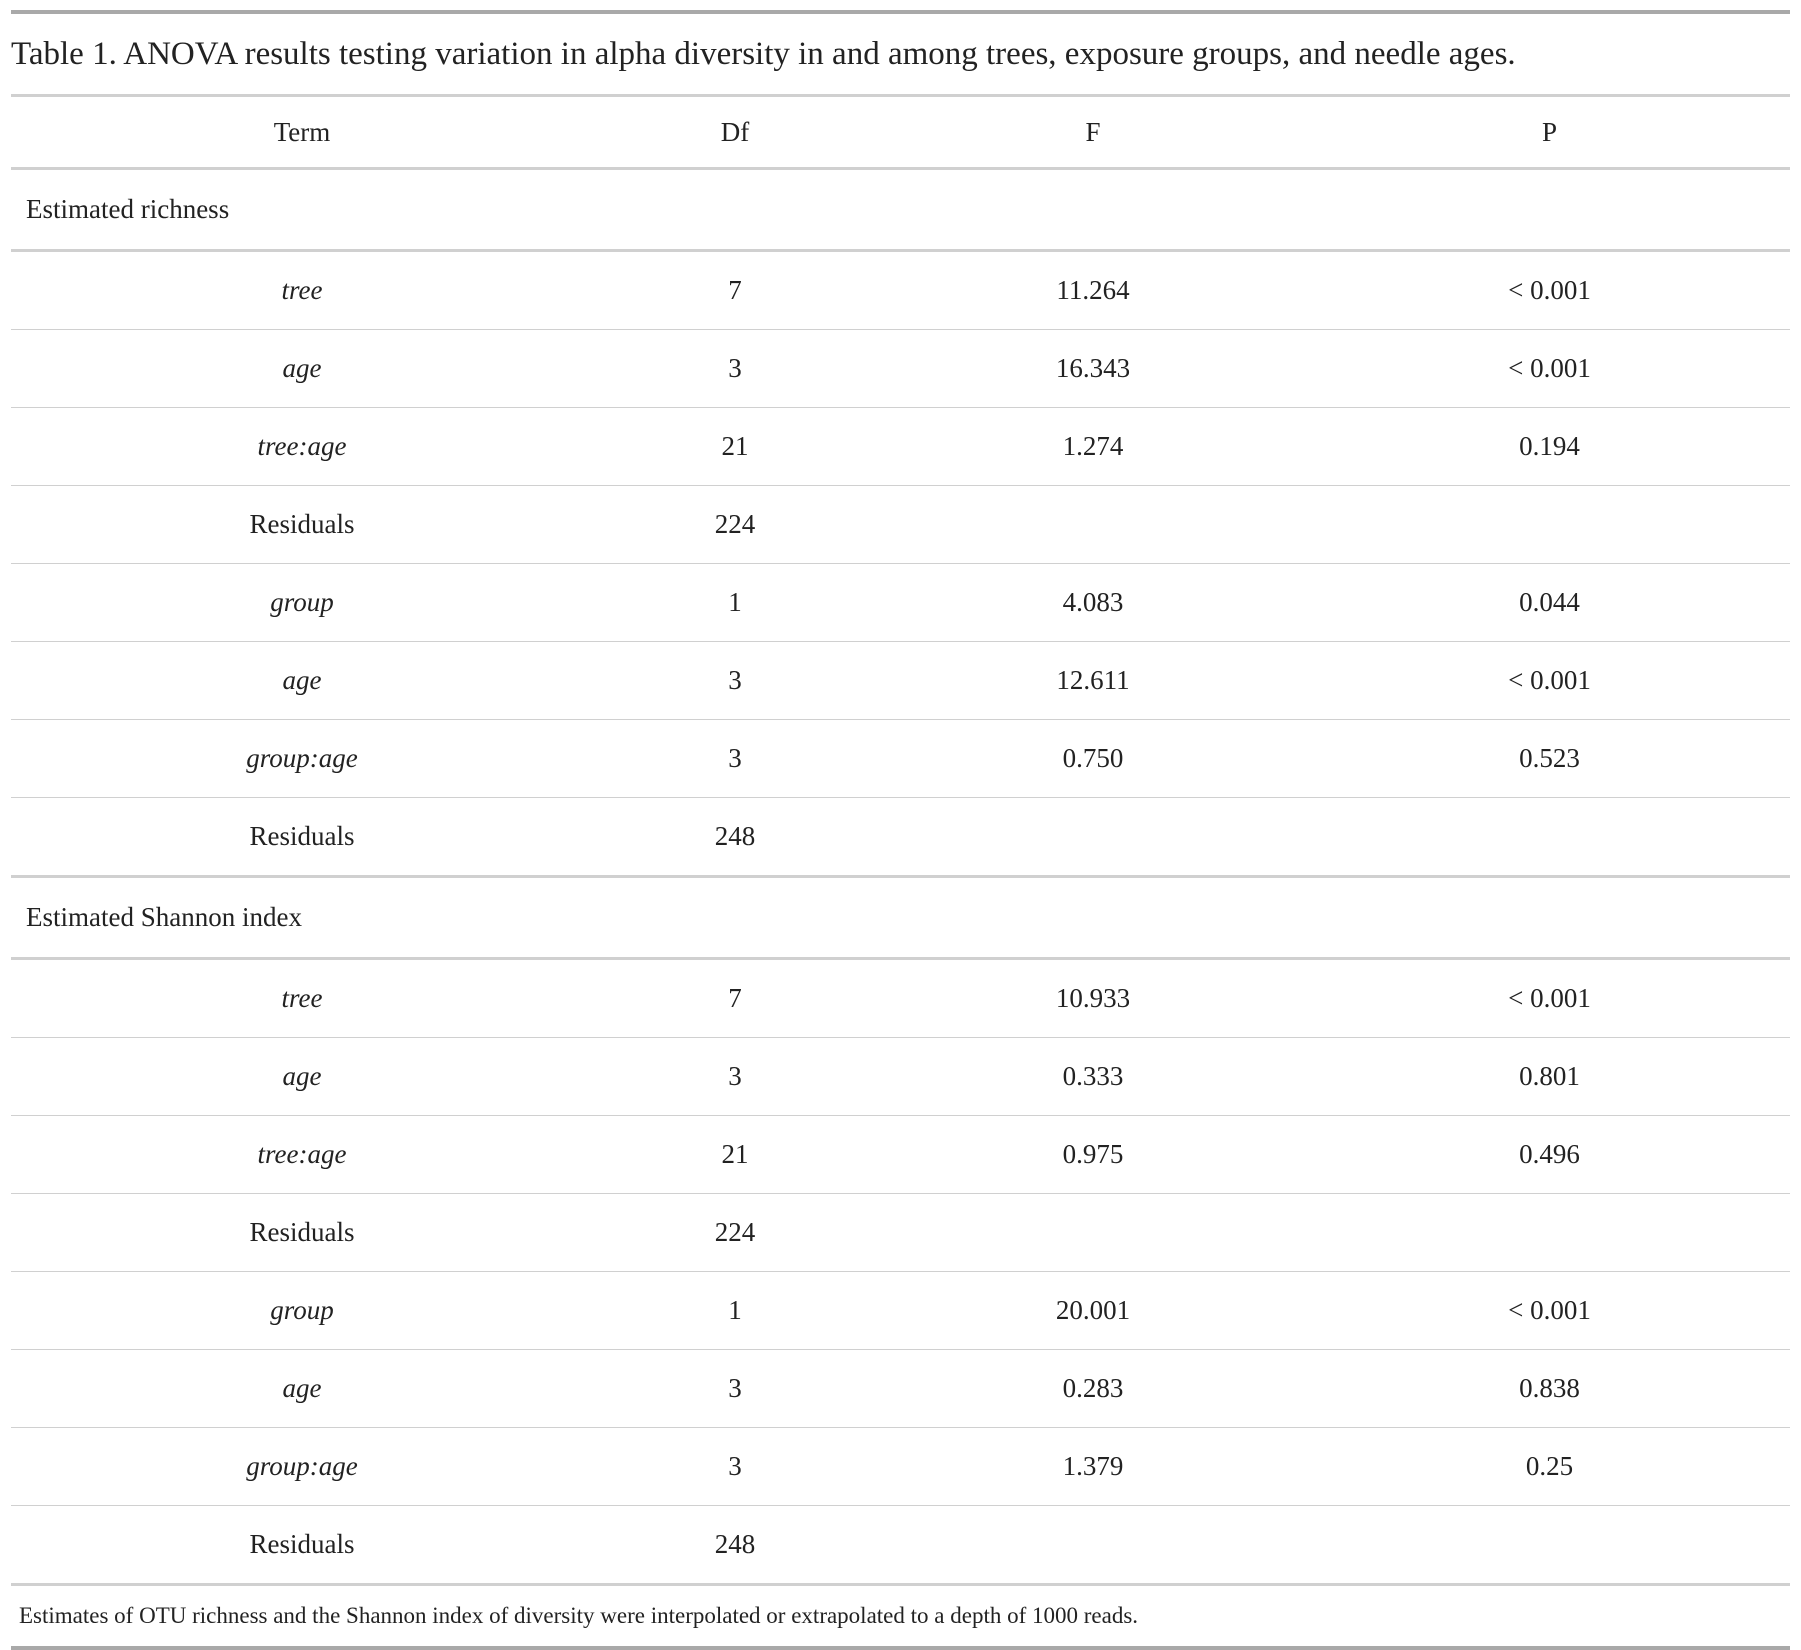 The width and height of the screenshot is (1801, 1650). Describe the element at coordinates (1093, 998) in the screenshot. I see `value-cell: 10.933` at that location.